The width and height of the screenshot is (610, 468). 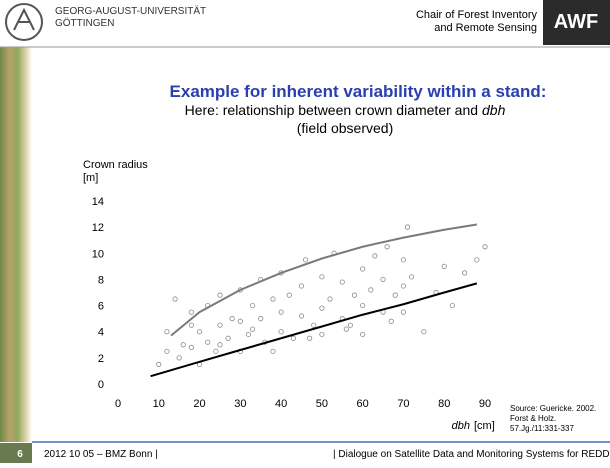 I want to click on source: Source: Guericke. 2002., so click(x=553, y=408).